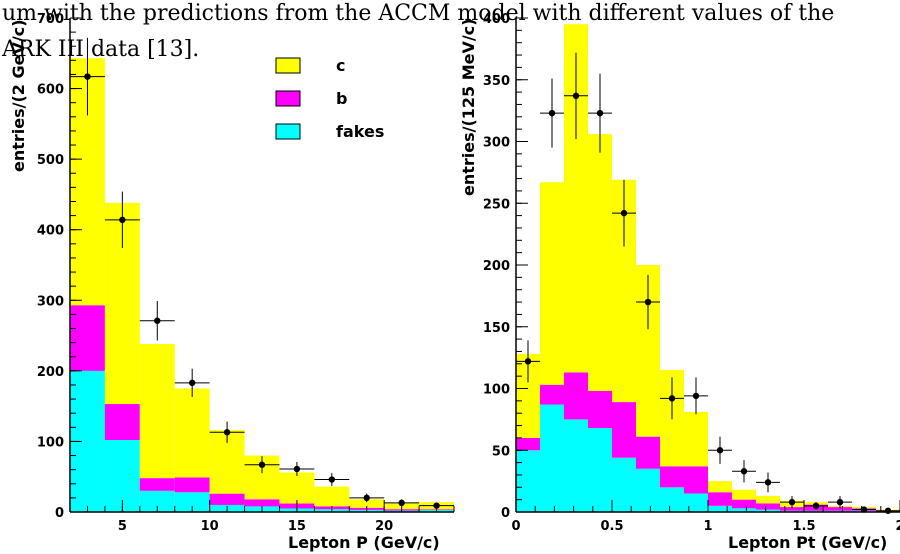  I want to click on lepton-p-xtick-label-20: 20, so click(384, 526).